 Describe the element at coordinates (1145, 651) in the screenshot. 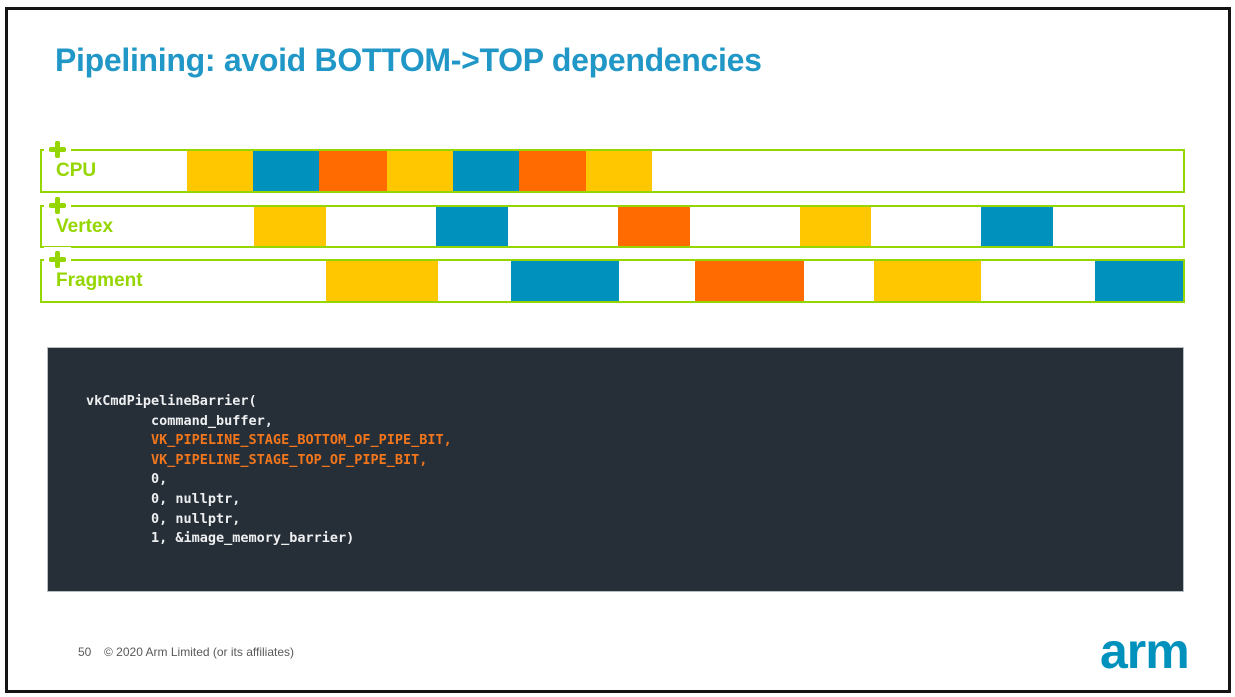

I see `arm-logo: arm` at that location.